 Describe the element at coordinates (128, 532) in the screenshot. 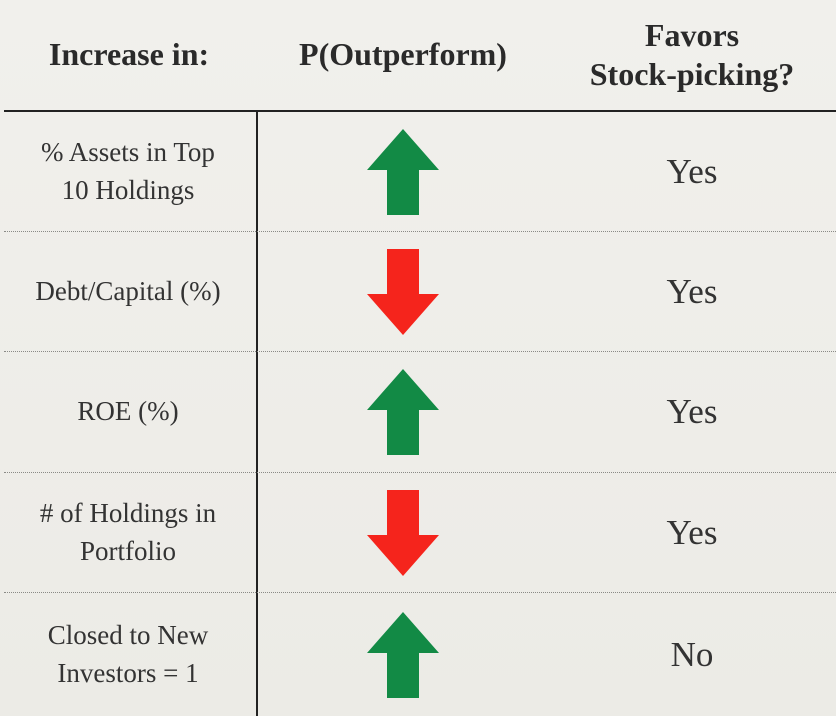

I see `row-label: # of Holdings in Portfolio` at that location.